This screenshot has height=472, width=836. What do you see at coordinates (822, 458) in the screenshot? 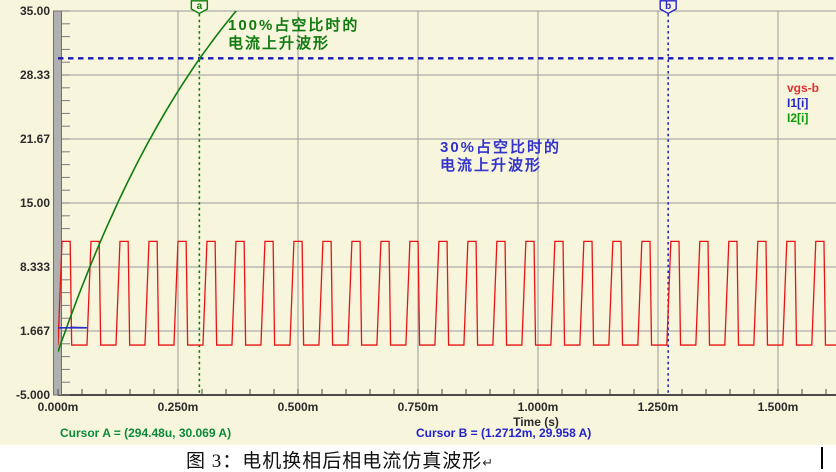
I see `text-caret` at bounding box center [822, 458].